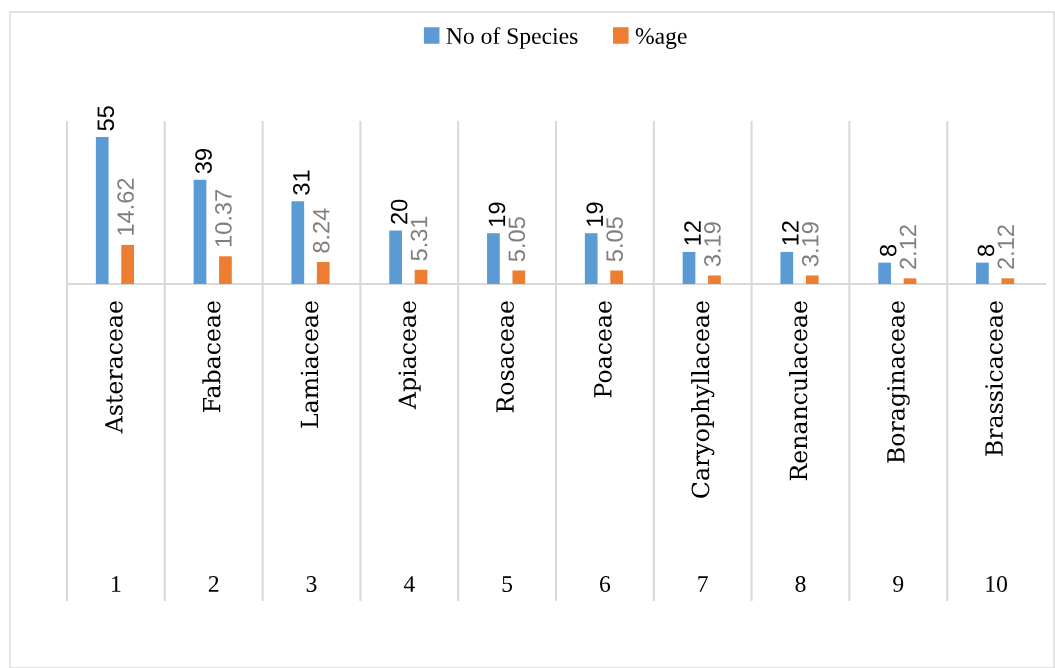 The width and height of the screenshot is (1055, 668). Describe the element at coordinates (114, 367) in the screenshot. I see `x-tick-label: Asteraceae` at that location.